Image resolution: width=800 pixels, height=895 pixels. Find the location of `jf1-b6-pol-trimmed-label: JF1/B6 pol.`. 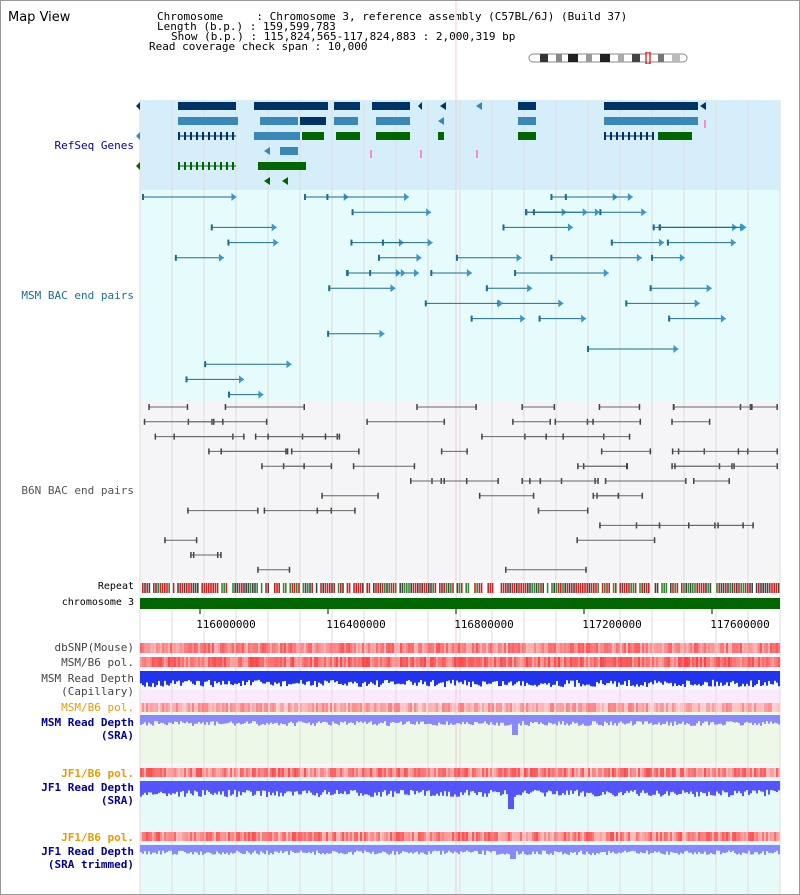

jf1-b6-pol-trimmed-label: JF1/B6 pol. is located at coordinates (97, 837).